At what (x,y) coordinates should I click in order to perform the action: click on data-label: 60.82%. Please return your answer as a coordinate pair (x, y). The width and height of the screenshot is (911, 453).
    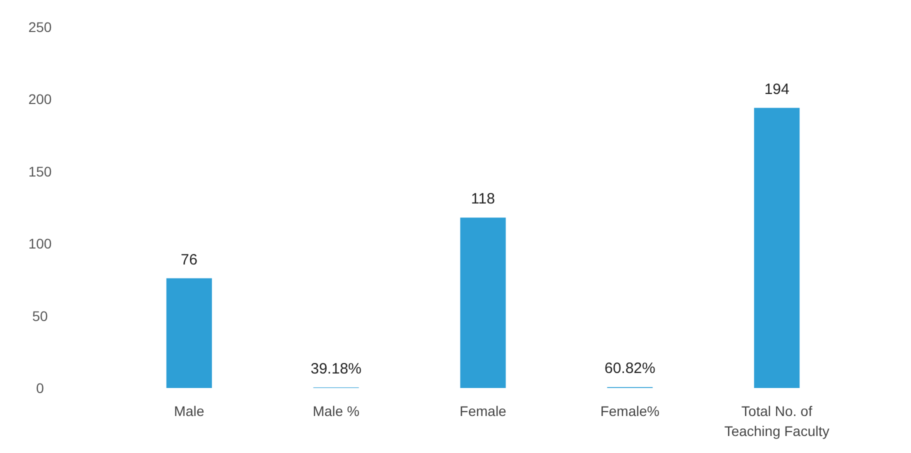
    Looking at the image, I should click on (630, 369).